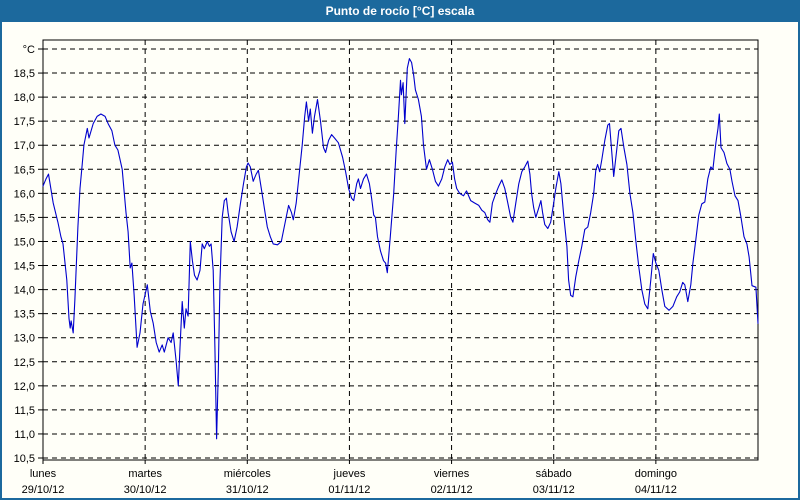 Image resolution: width=800 pixels, height=500 pixels. I want to click on x-axis-date-label: 31/10/12, so click(247, 490).